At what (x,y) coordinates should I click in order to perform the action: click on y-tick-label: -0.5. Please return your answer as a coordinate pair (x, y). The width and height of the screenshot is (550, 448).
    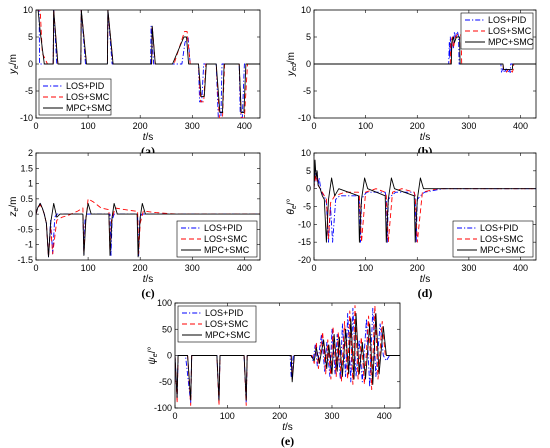
    Looking at the image, I should click on (25, 229).